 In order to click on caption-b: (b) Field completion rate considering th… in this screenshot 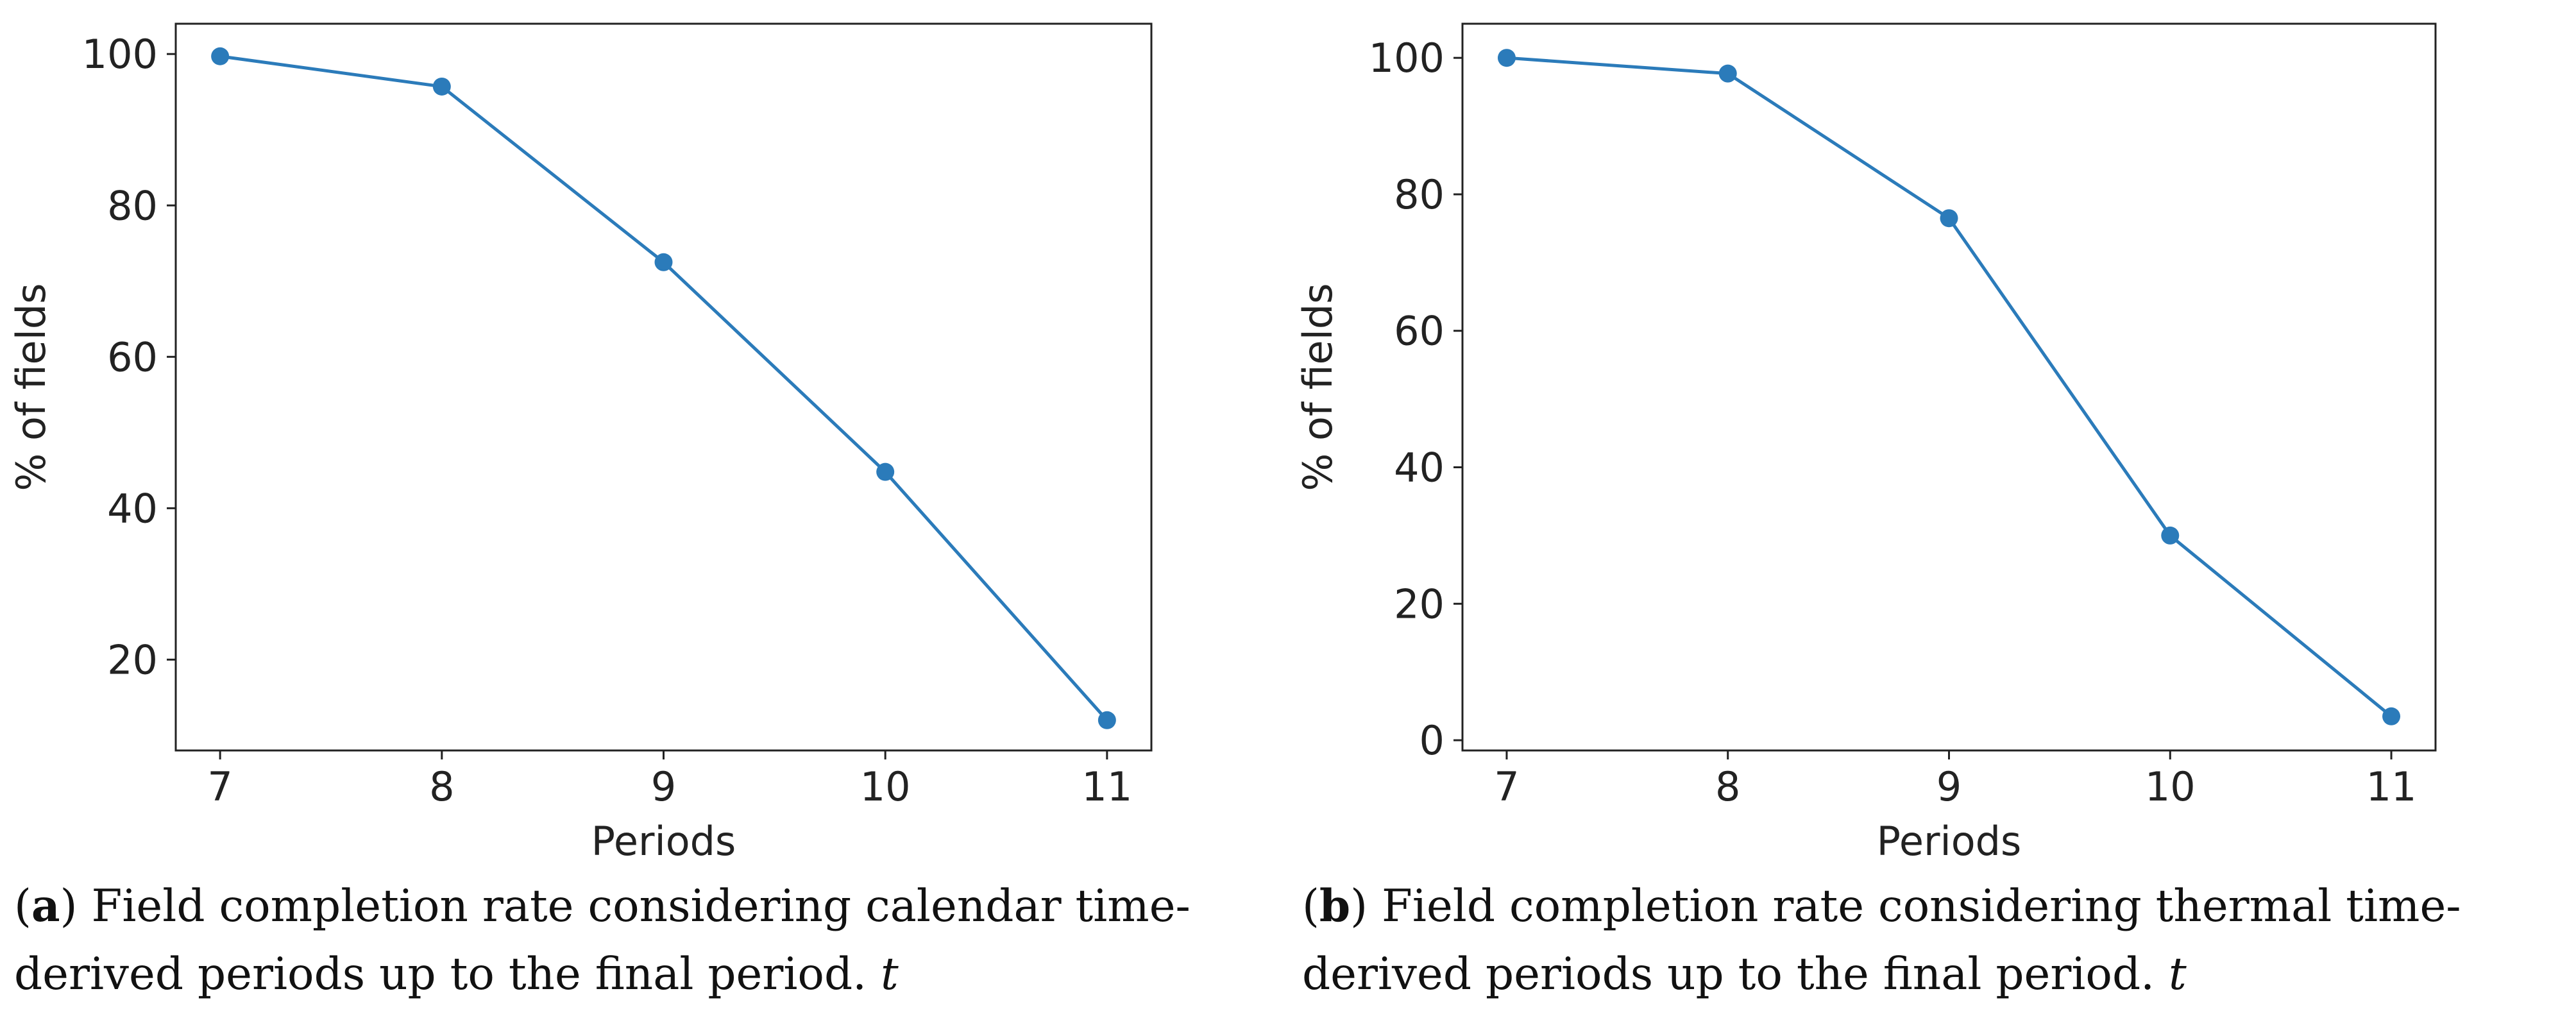, I will do `click(1881, 940)`.